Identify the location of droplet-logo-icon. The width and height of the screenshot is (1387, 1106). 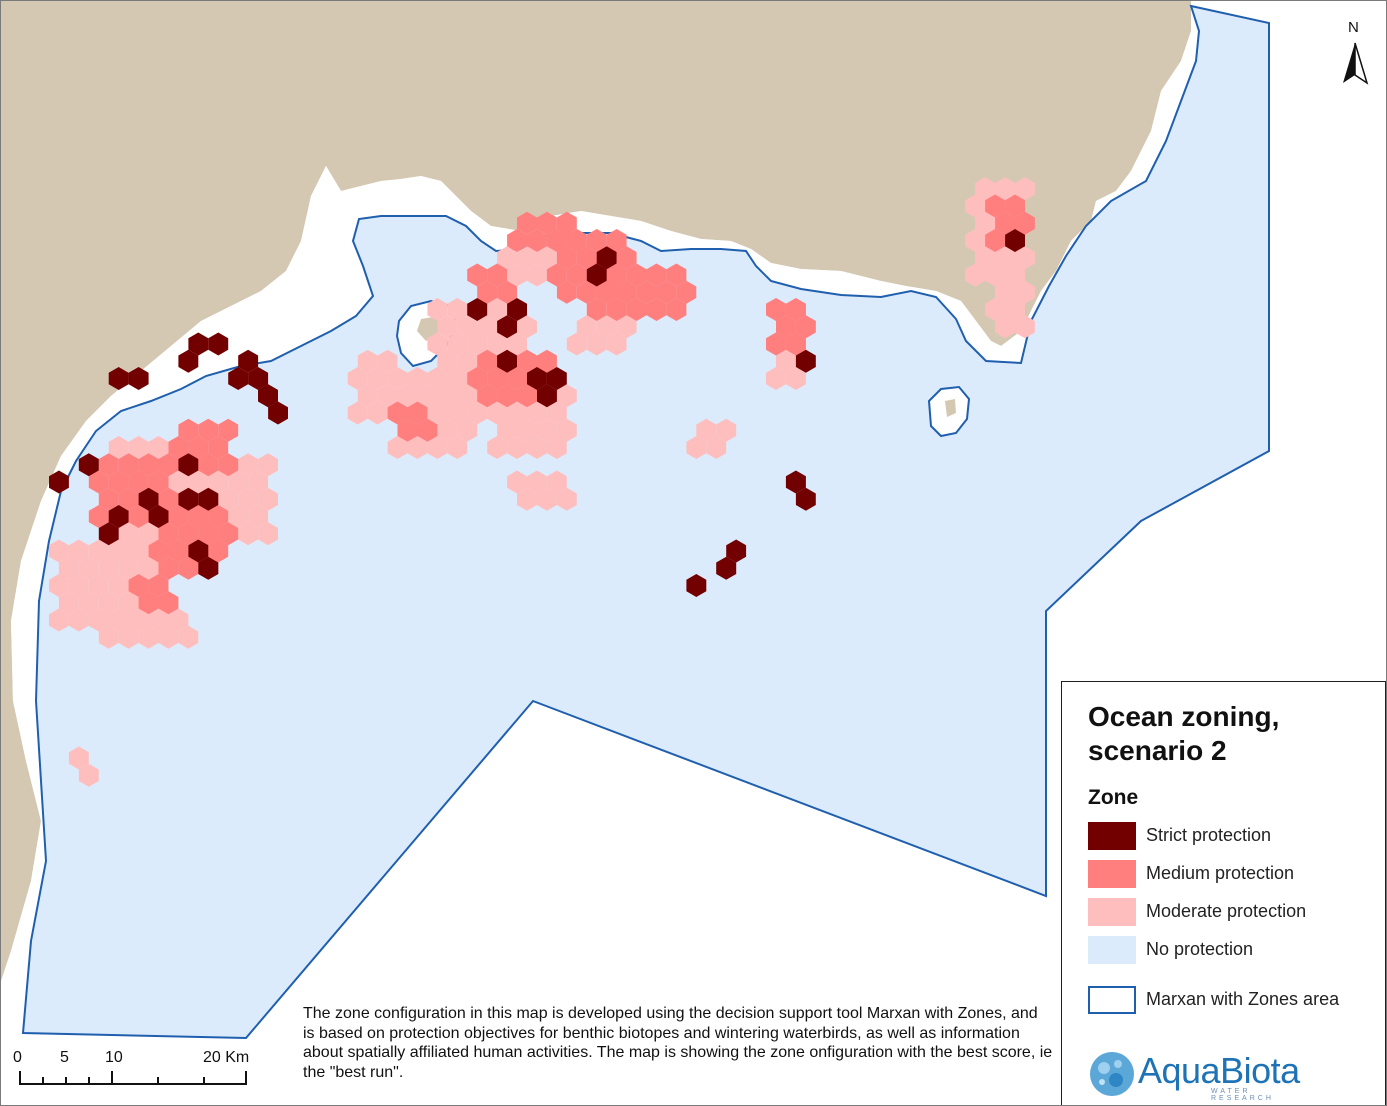
(1112, 1074).